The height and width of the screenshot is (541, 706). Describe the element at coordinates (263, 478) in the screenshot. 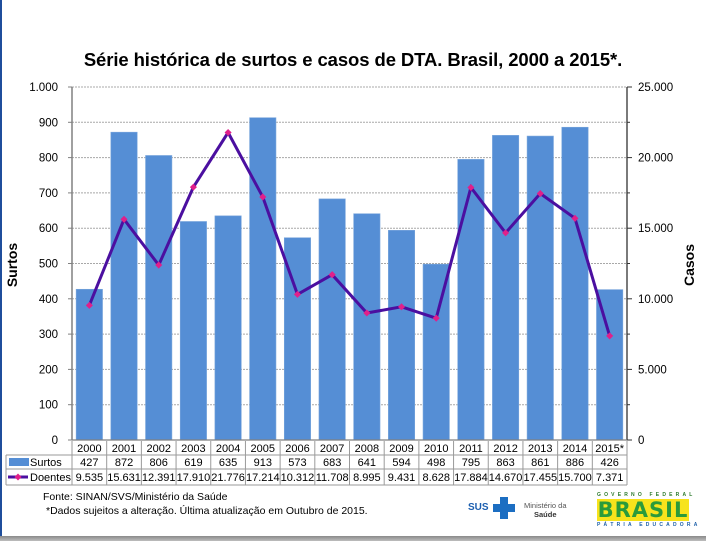

I see `table-doentes-2005: 17.214` at that location.